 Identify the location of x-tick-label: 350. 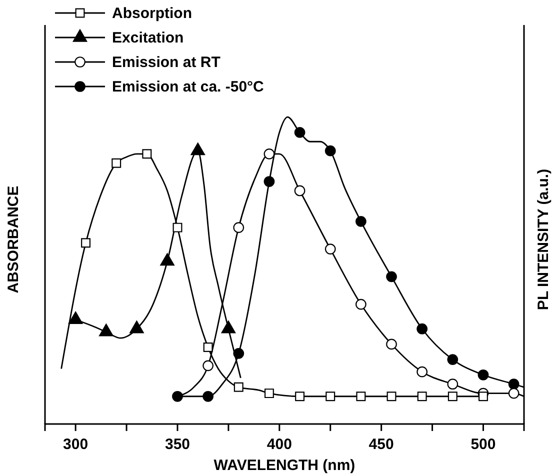
(177, 444).